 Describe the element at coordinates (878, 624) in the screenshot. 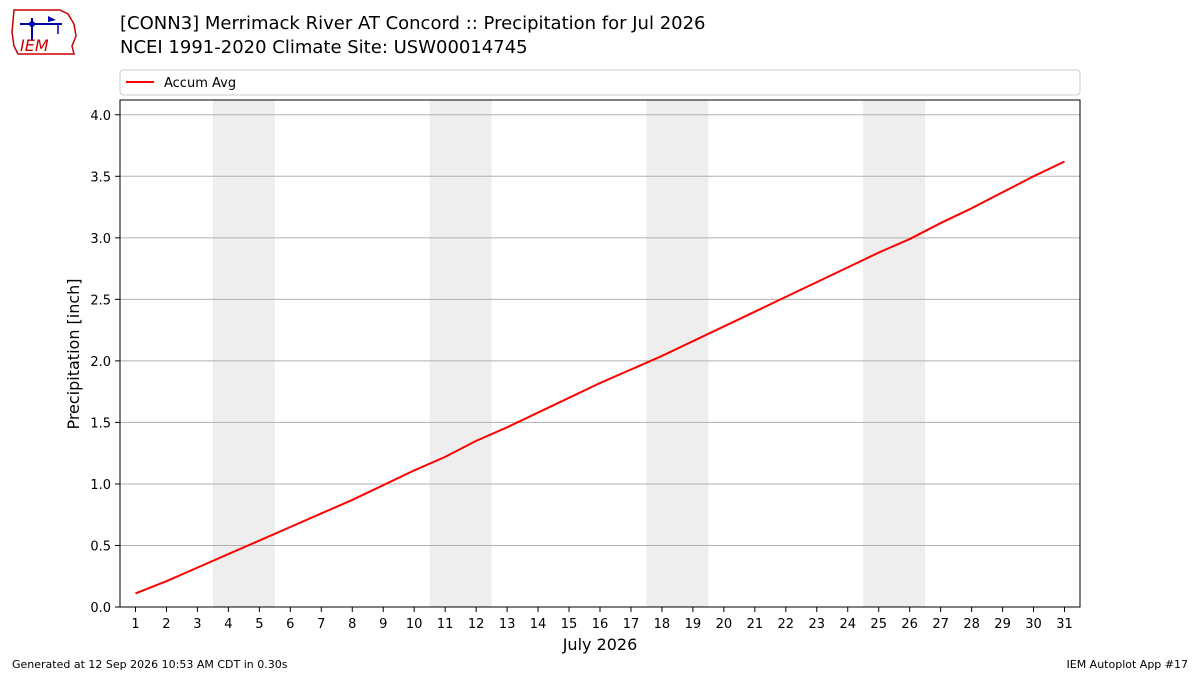

I see `x-tick-label: 25` at that location.